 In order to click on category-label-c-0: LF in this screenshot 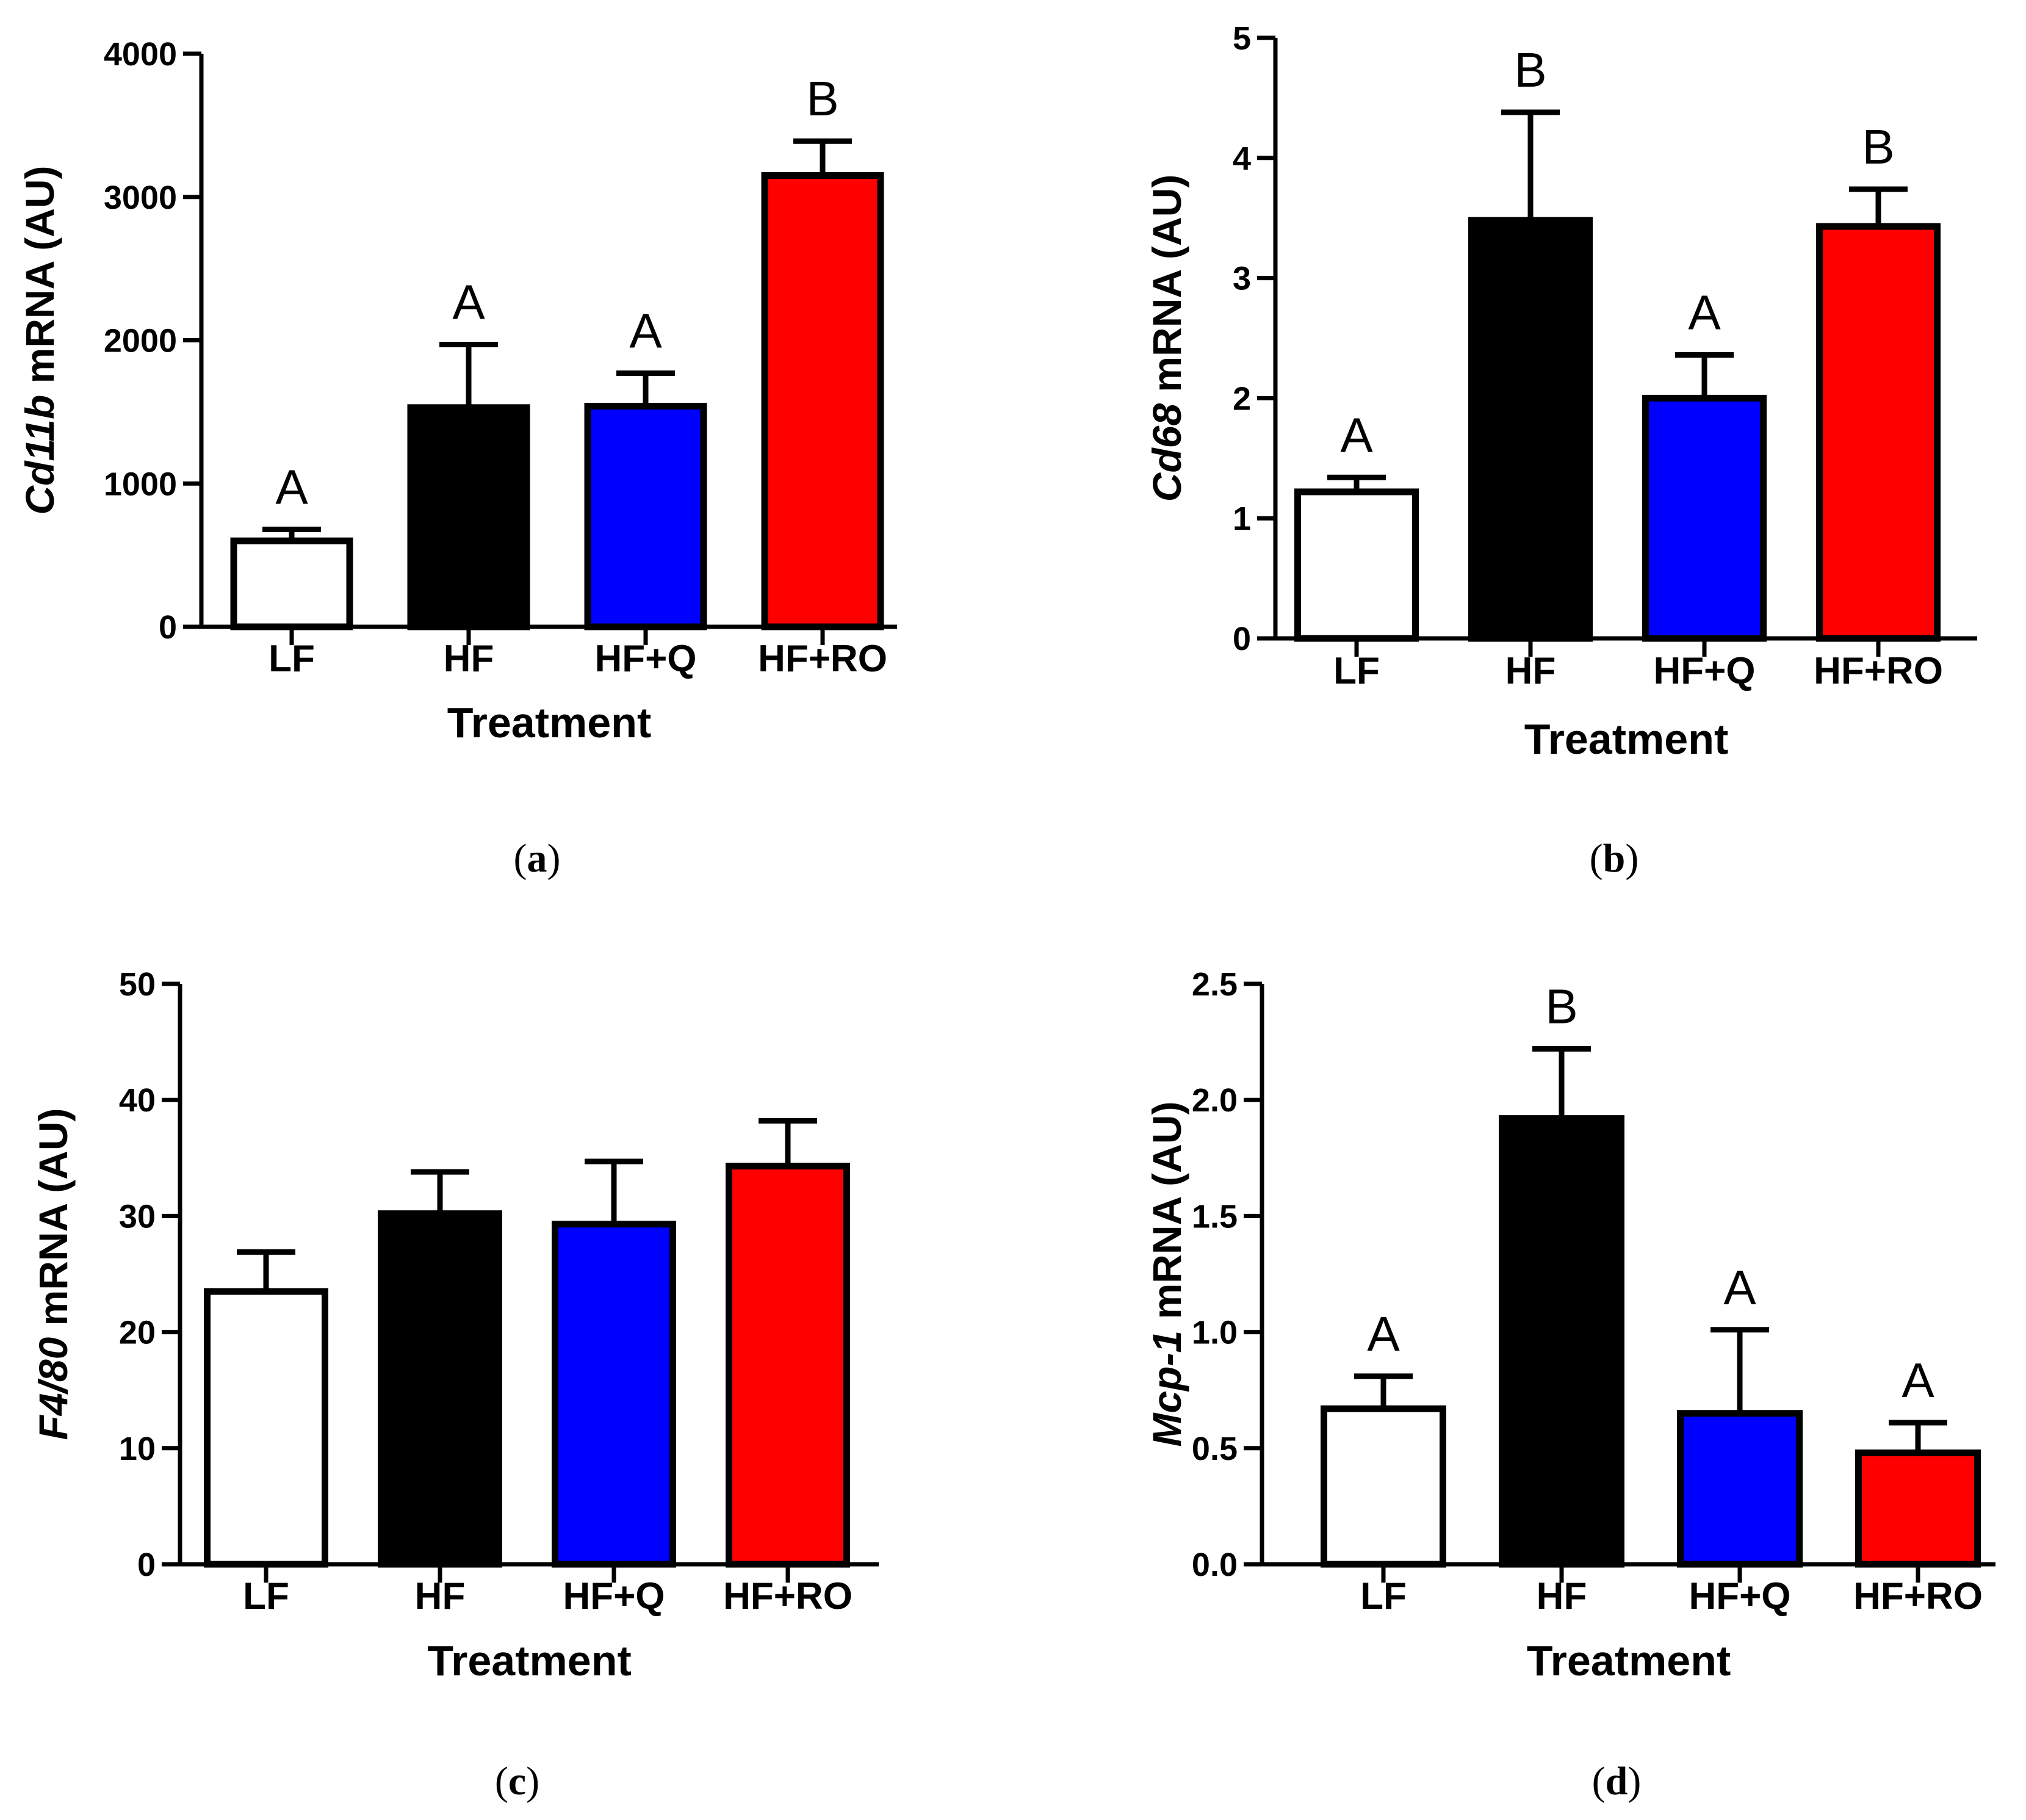, I will do `click(266, 1596)`.